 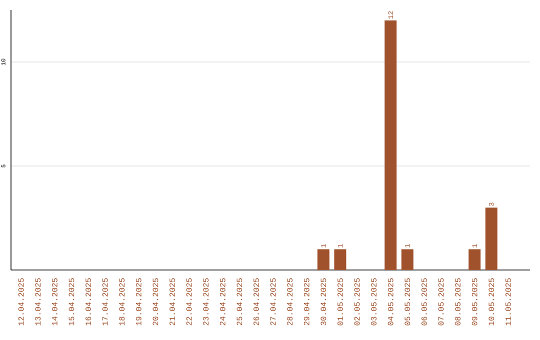 I want to click on x-tick-label: 22.04.2025, so click(x=189, y=302).